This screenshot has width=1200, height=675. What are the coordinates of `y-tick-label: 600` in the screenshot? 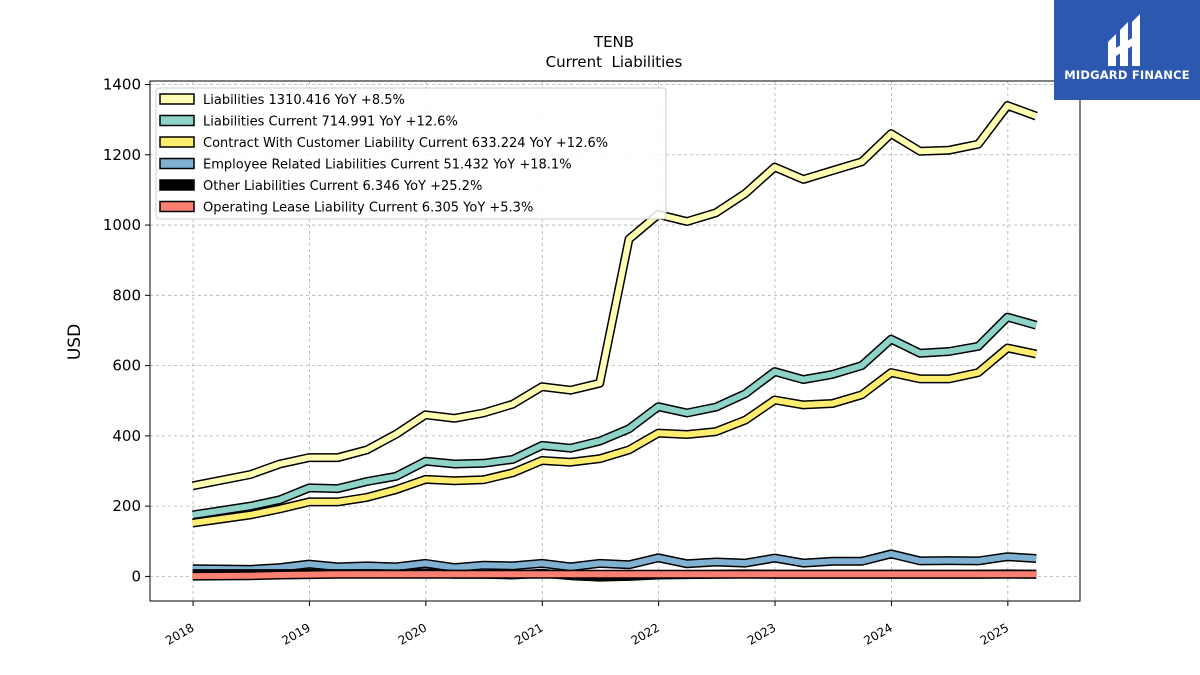 It's located at (126, 366).